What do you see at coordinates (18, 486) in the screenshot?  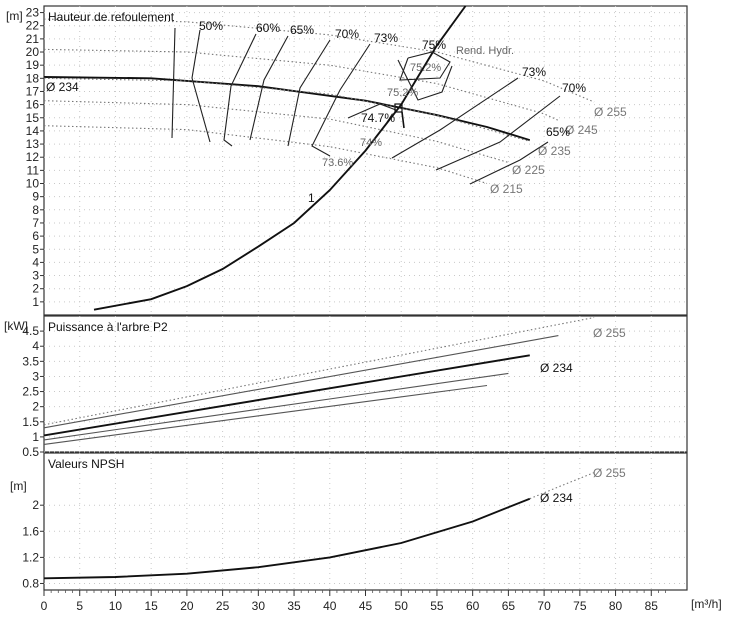 I see `npsh-y-unit: [m]` at bounding box center [18, 486].